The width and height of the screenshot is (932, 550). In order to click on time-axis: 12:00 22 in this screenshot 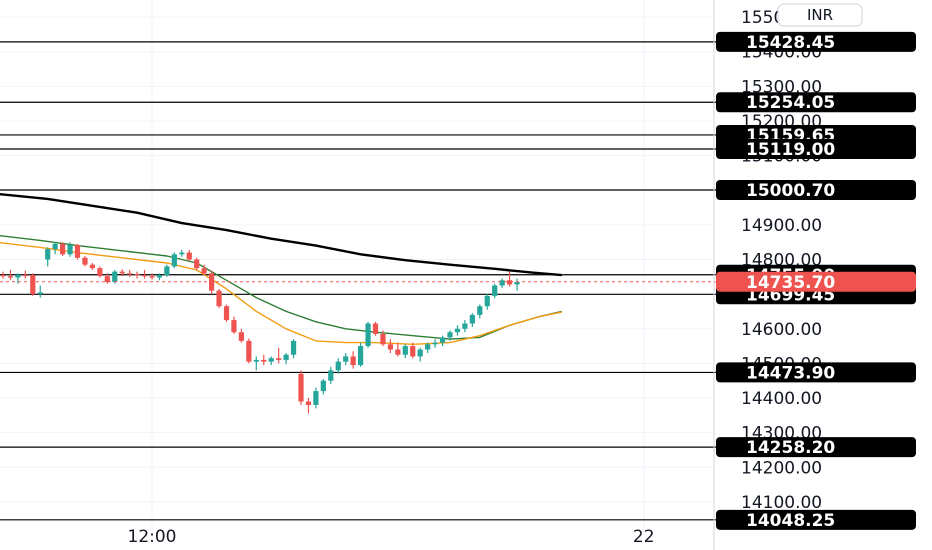, I will do `click(391, 537)`.